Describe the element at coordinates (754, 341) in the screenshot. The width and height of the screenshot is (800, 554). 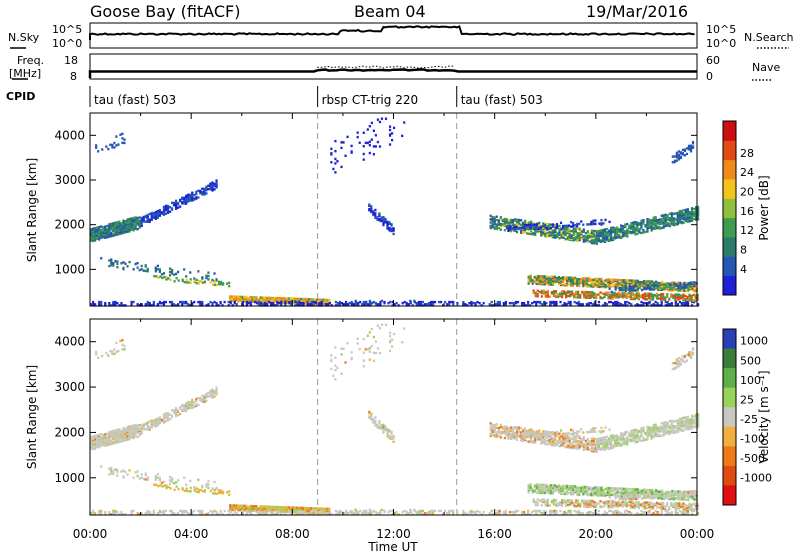
I see `colorbar-tick-label: 1000` at that location.